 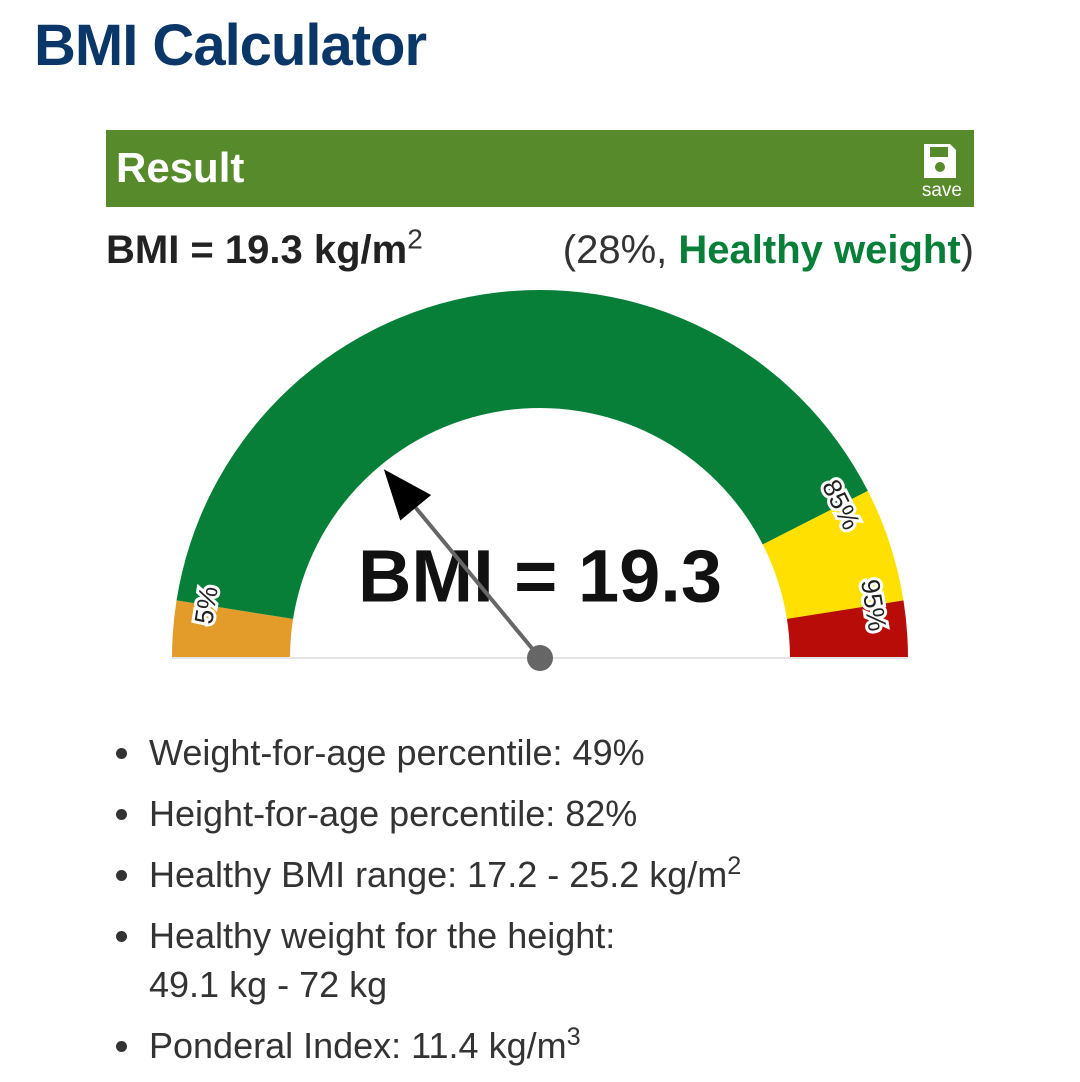 I want to click on save-button: save, so click(x=941, y=190).